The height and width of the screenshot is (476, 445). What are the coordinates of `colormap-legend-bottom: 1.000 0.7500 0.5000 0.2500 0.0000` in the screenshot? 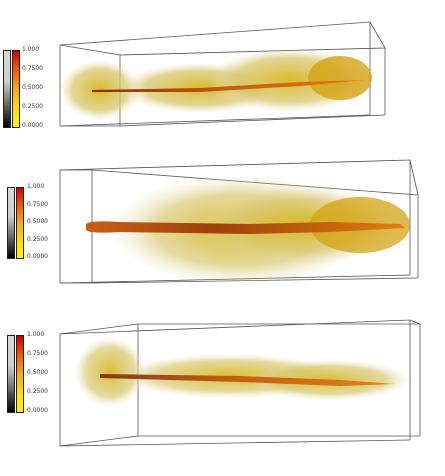 It's located at (32, 373).